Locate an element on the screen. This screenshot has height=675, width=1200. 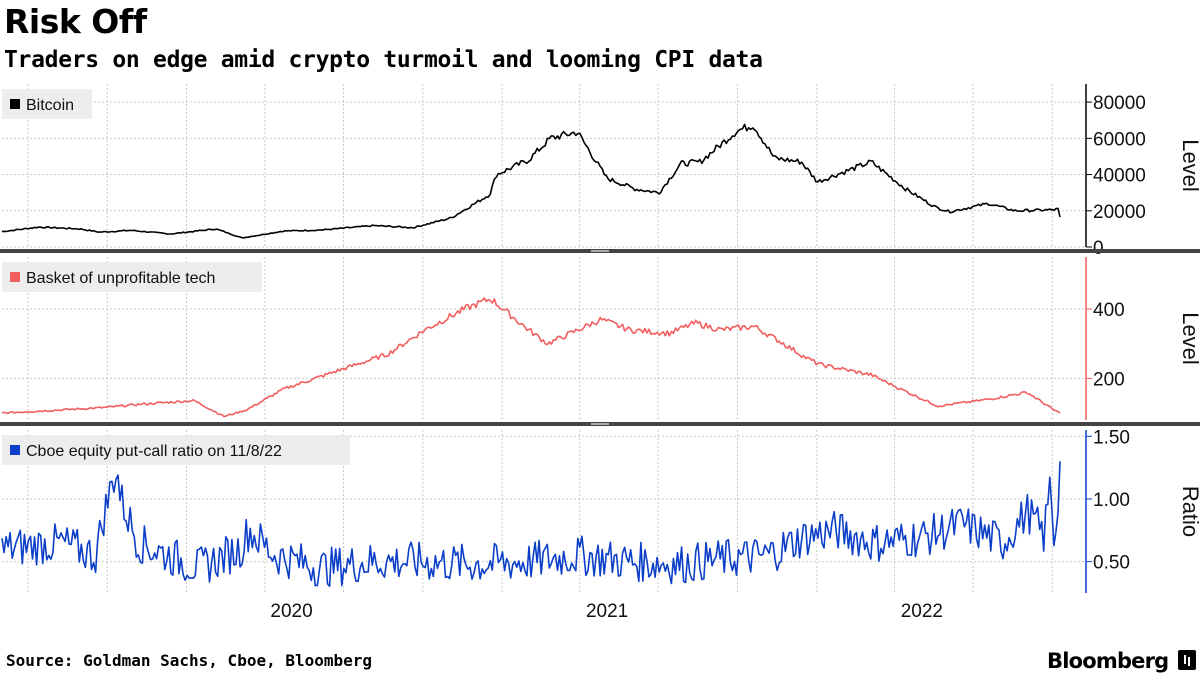
y-tick-label: 0 is located at coordinates (1098, 248).